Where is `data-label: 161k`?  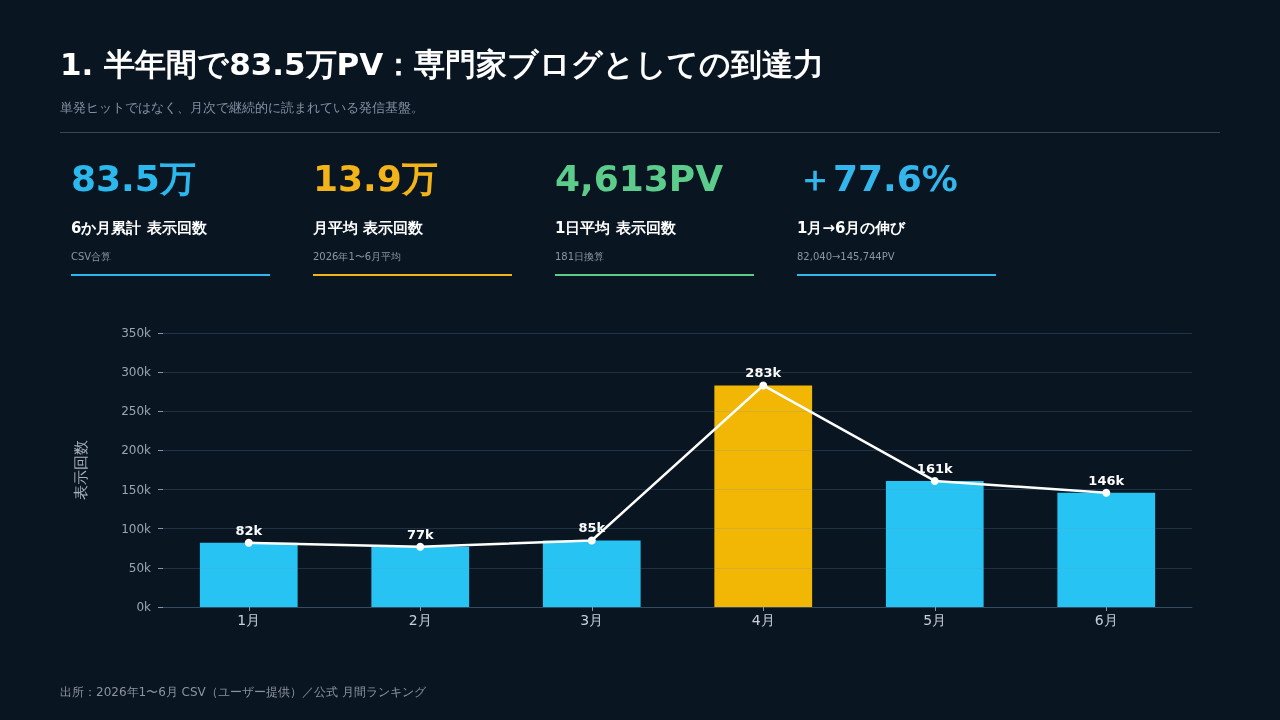
data-label: 161k is located at coordinates (934, 468).